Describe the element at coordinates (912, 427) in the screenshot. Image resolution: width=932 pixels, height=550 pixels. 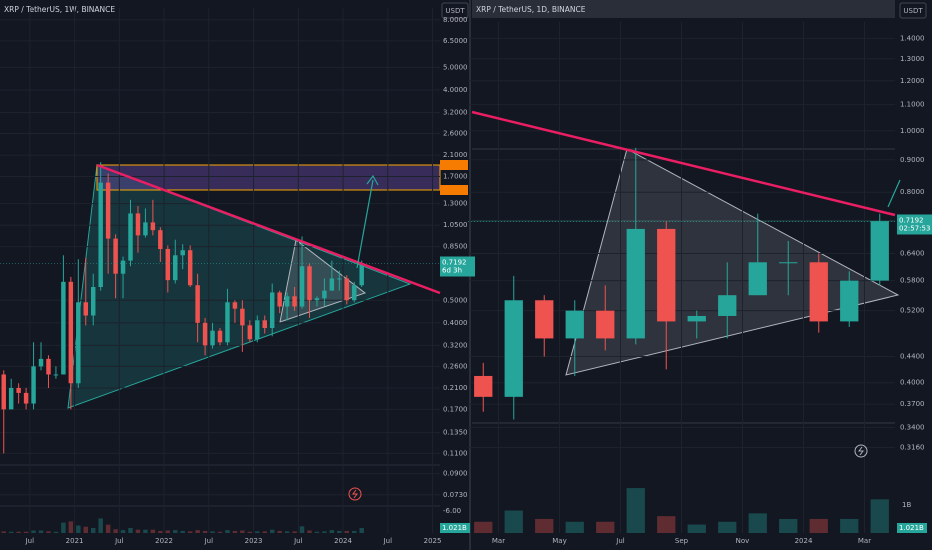
I see `y-tick-label: 0.3400` at that location.